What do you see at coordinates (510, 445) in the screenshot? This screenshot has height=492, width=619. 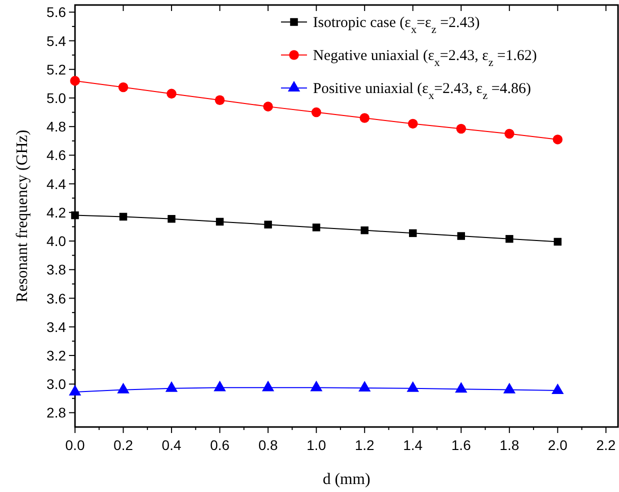 I see `x-tick-label: 1.8` at bounding box center [510, 445].